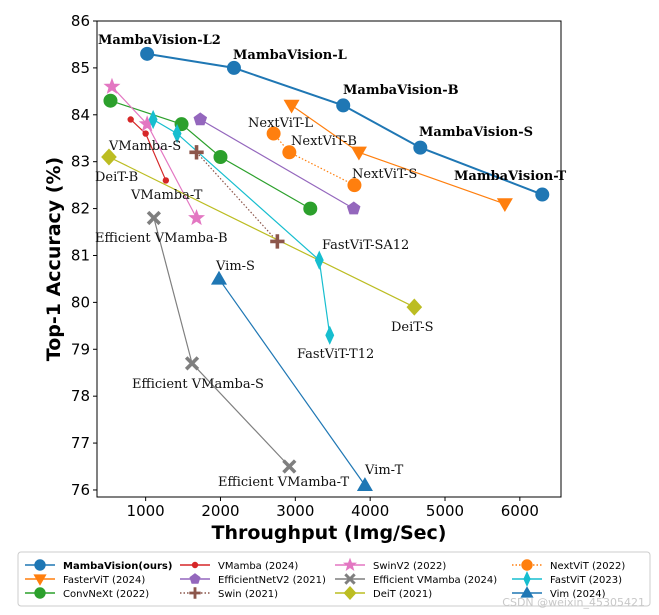 This screenshot has width=659, height=615. I want to click on legend-label-convnext-2022: ConvNeXt (2022), so click(106, 594).